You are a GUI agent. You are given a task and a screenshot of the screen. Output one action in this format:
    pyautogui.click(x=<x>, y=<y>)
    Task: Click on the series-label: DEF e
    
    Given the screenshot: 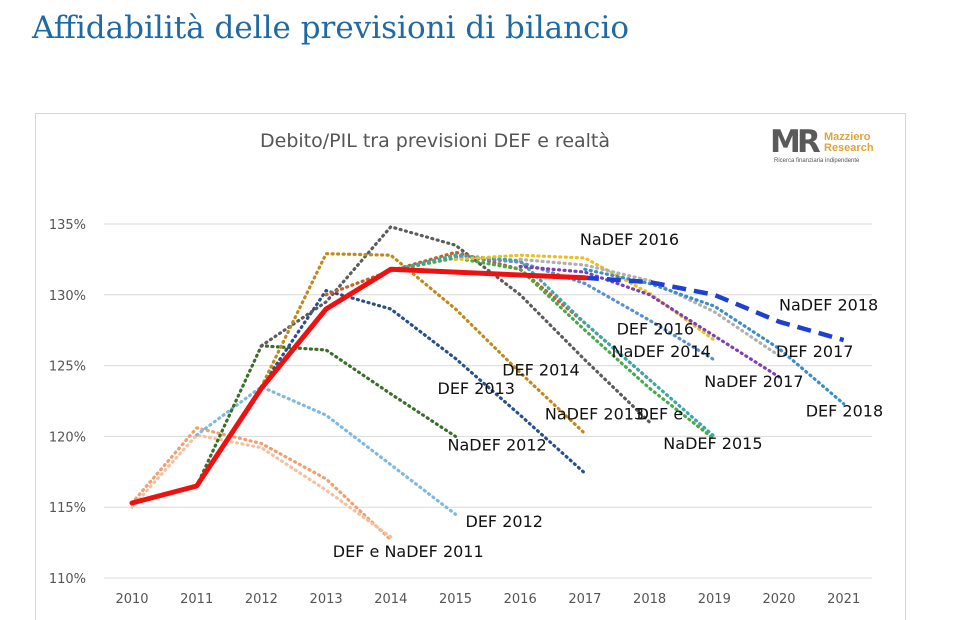 What is the action you would take?
    pyautogui.click(x=660, y=413)
    